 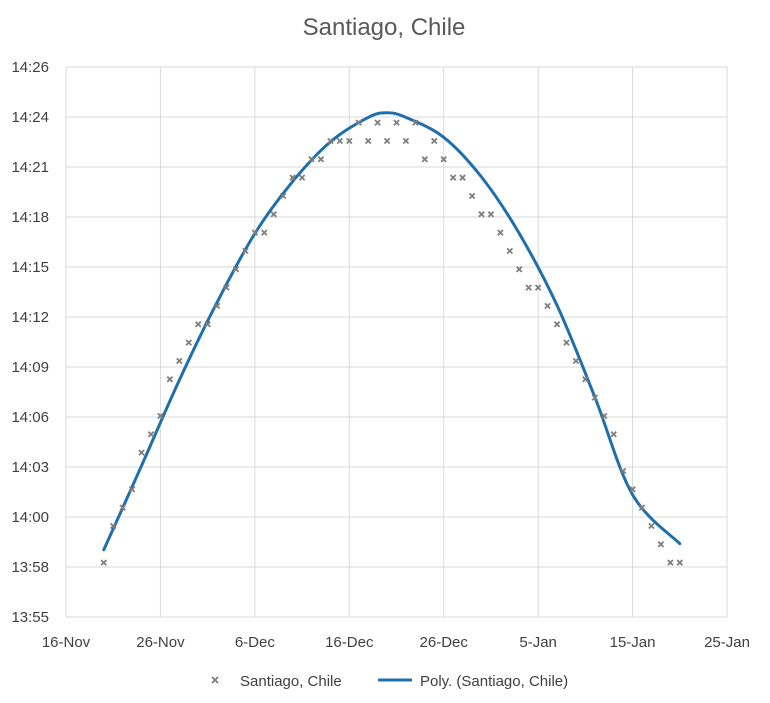 I want to click on y-tick-label: 14:18, so click(x=30, y=217).